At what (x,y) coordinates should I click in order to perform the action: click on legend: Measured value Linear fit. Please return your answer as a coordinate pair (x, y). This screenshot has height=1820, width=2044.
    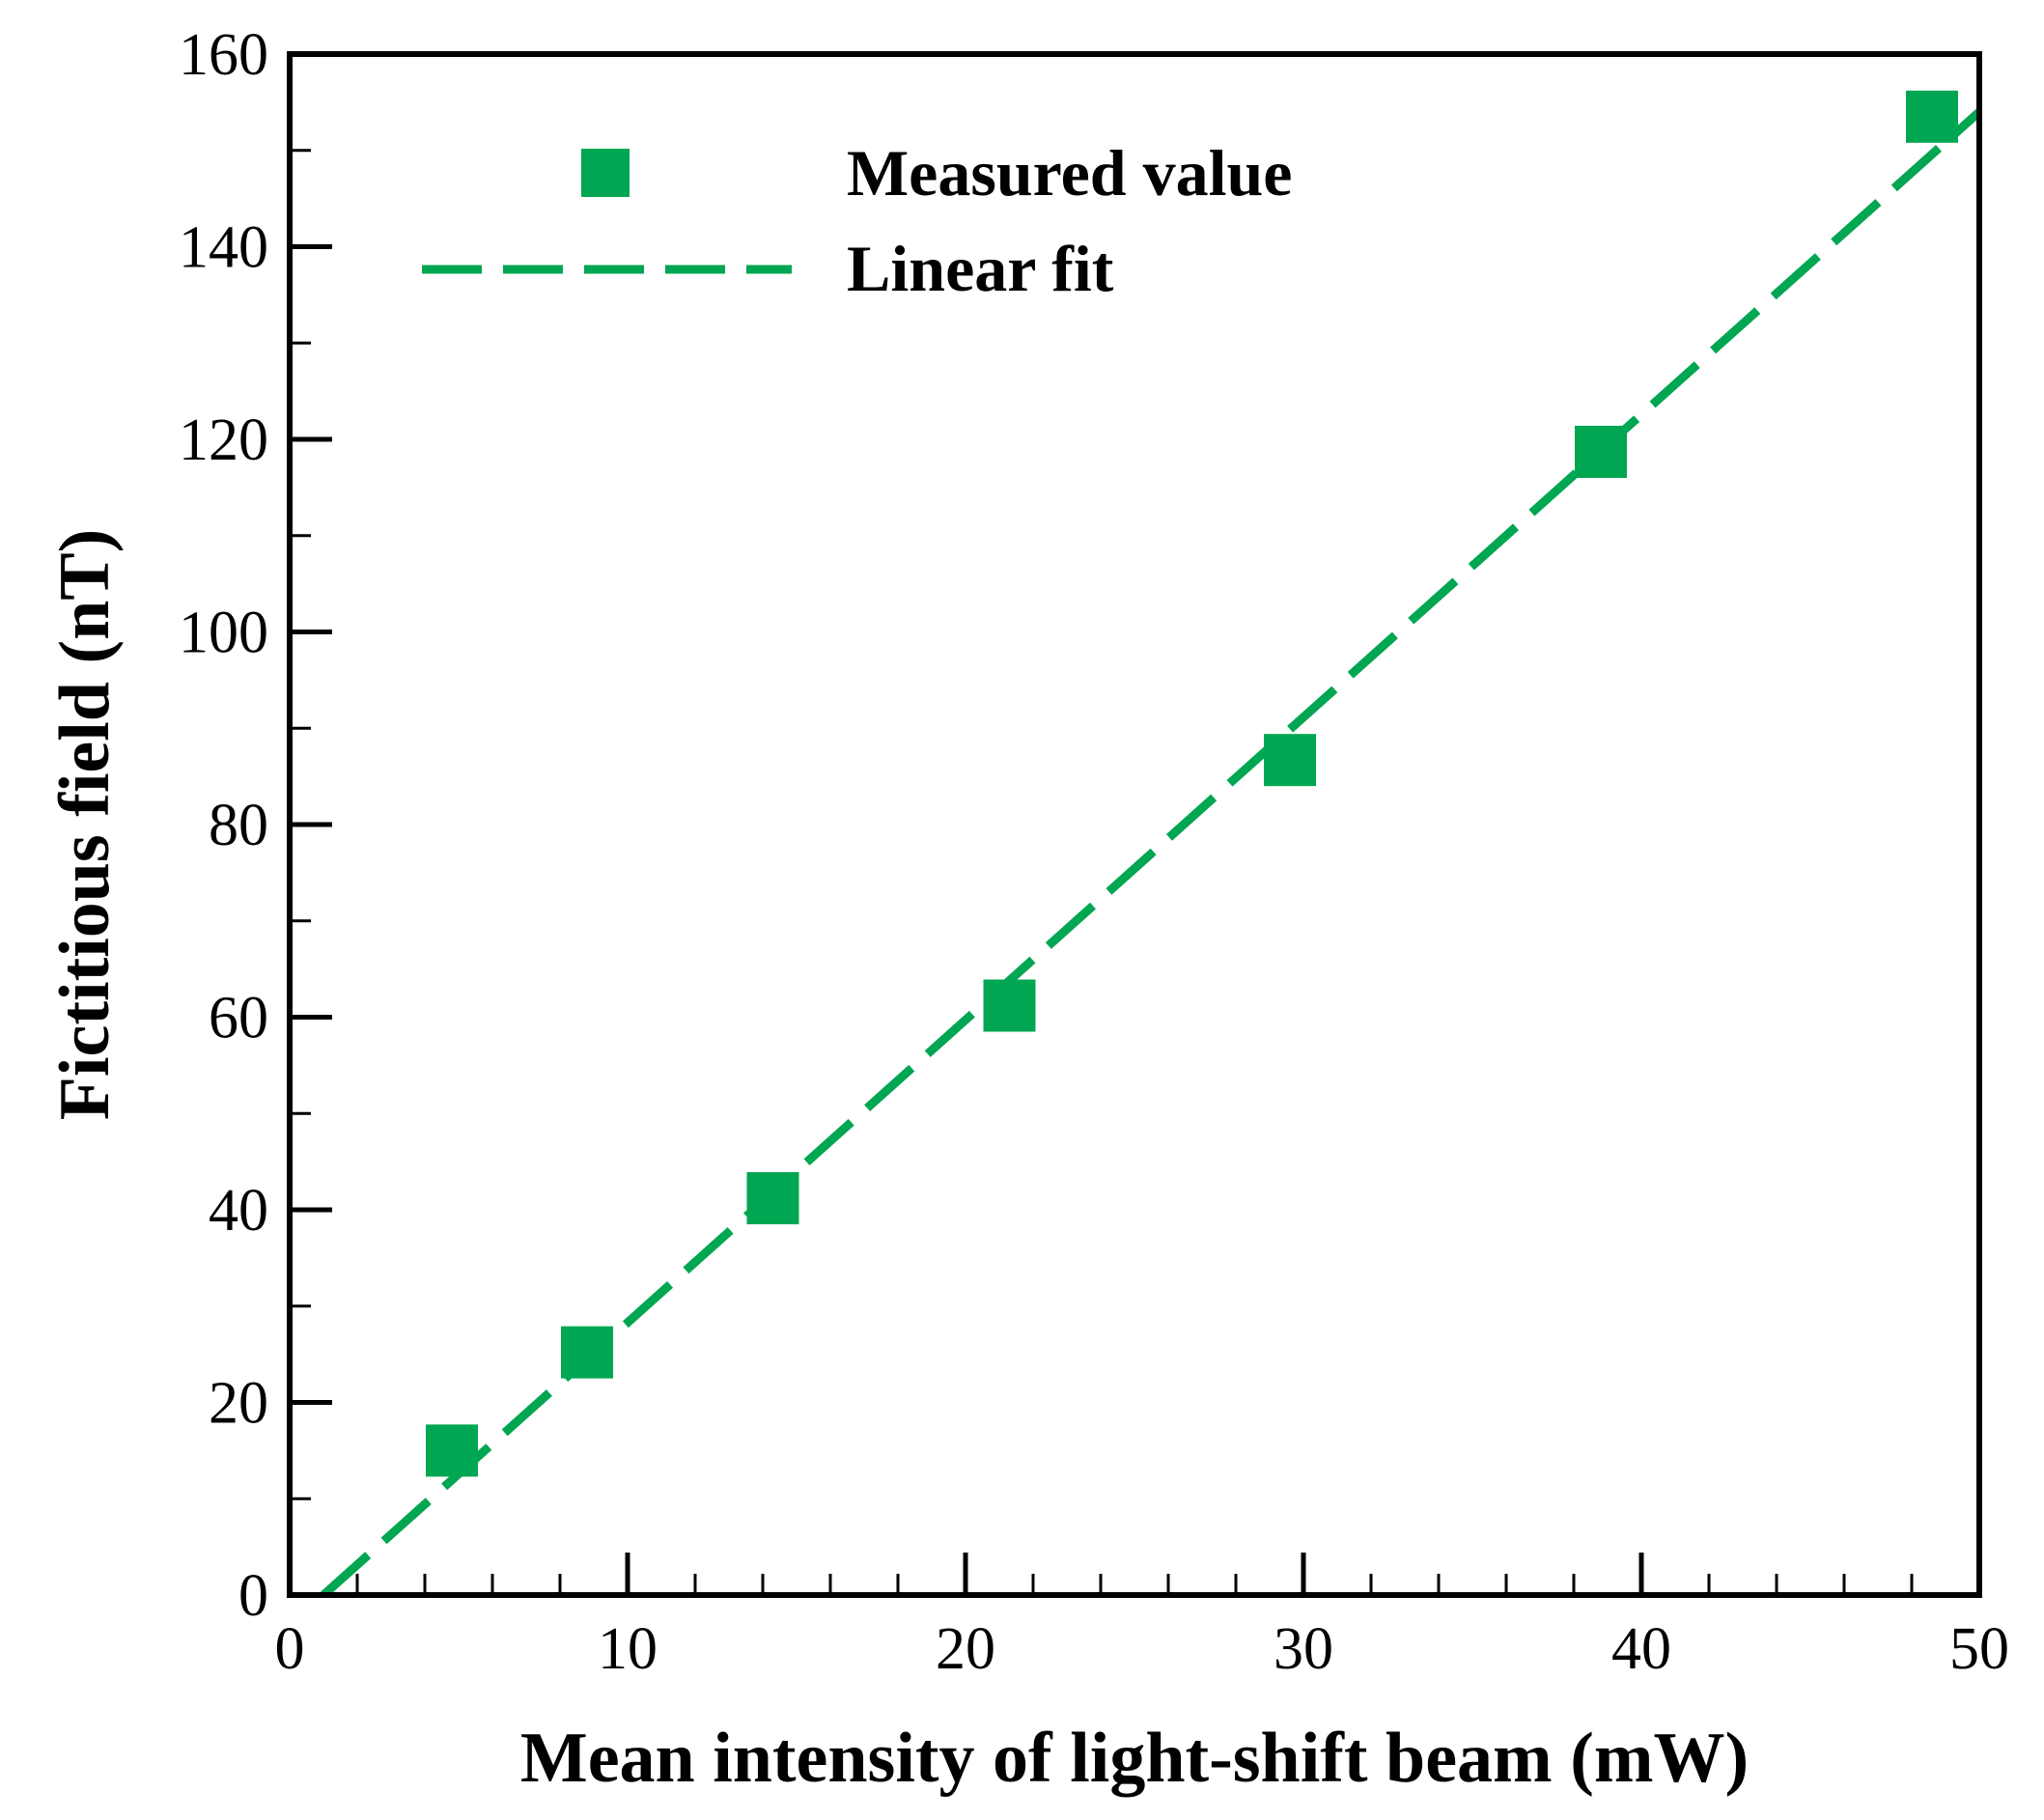
    Looking at the image, I should click on (858, 221).